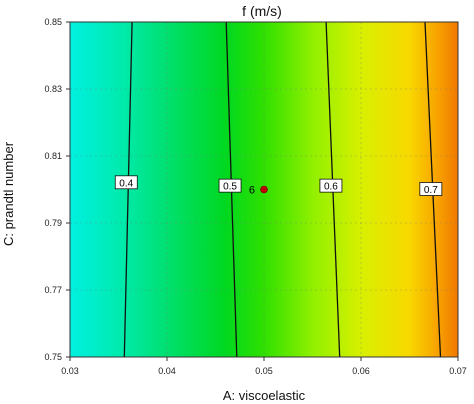  What do you see at coordinates (53, 223) in the screenshot?
I see `y-tick-label: 0.79` at bounding box center [53, 223].